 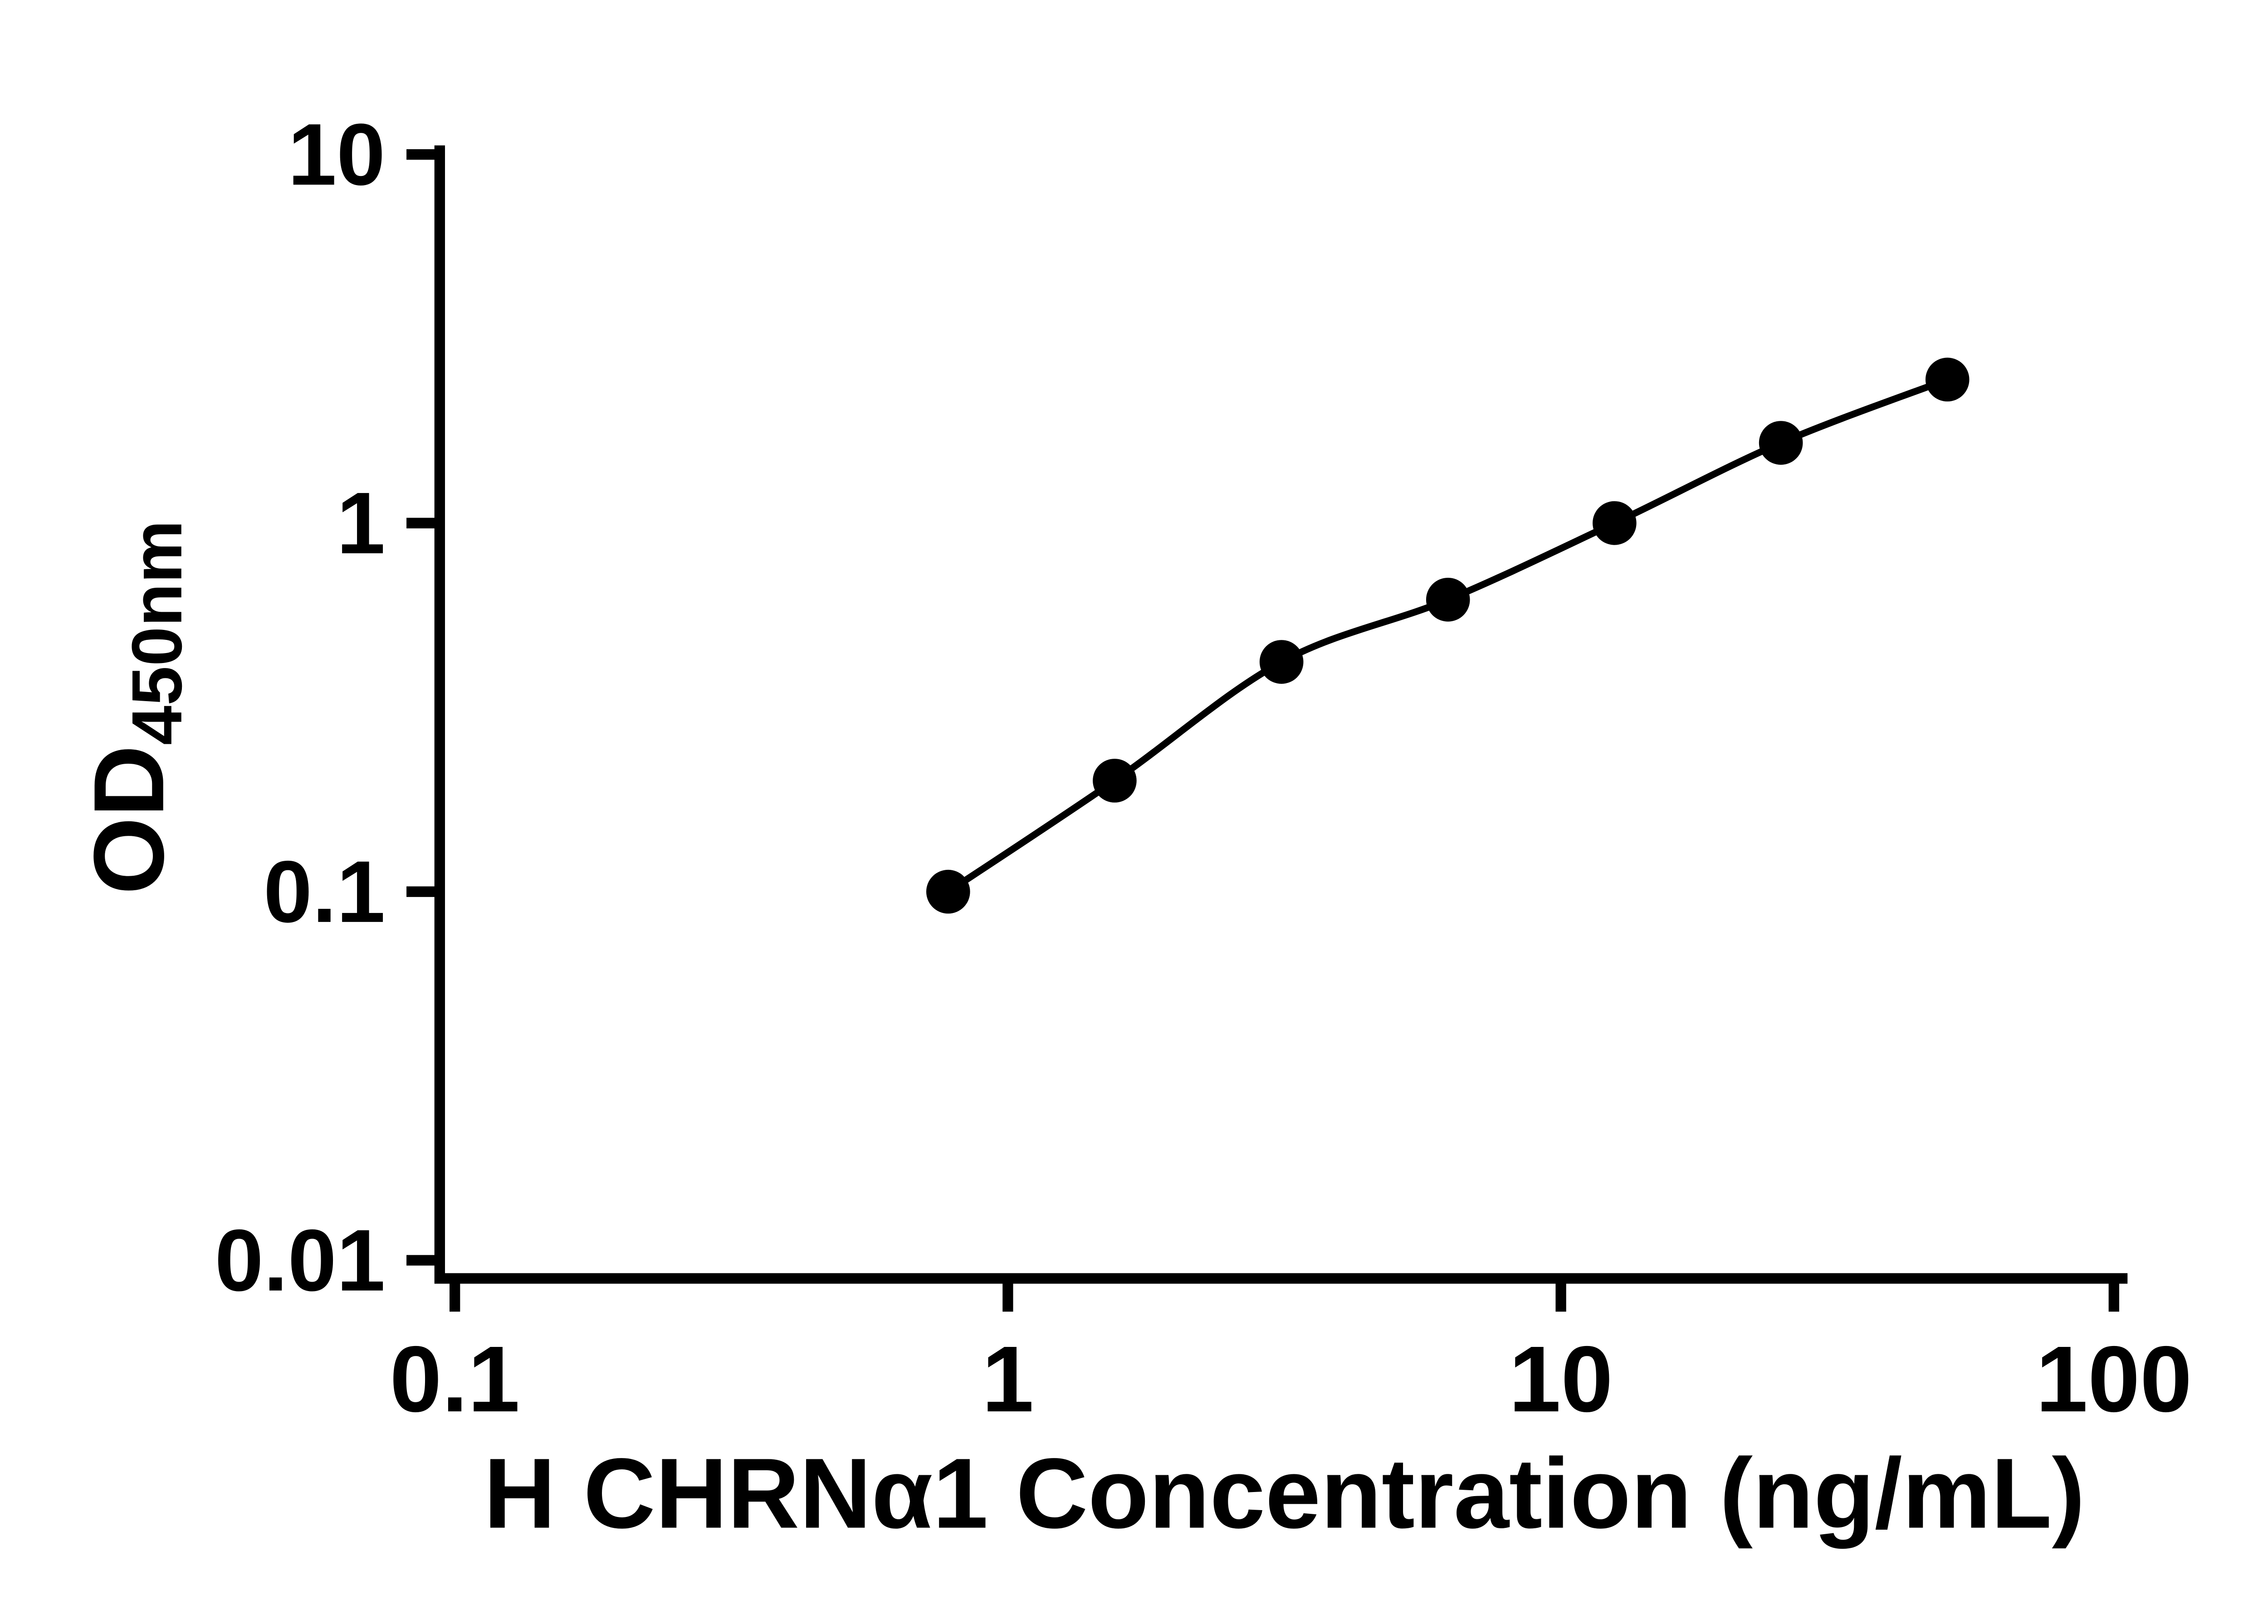 What do you see at coordinates (325, 892) in the screenshot?
I see `y-tick-label: 0.1` at bounding box center [325, 892].